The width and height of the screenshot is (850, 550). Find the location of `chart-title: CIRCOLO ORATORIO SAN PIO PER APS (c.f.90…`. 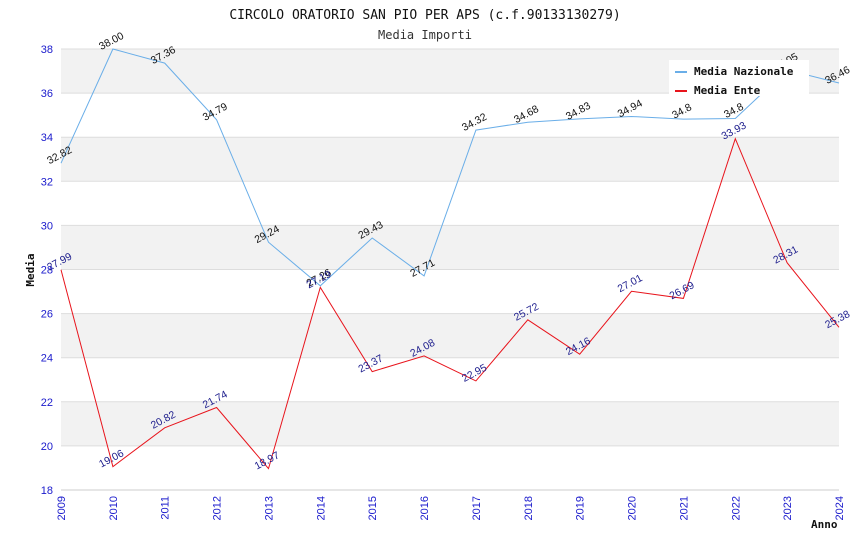

chart-title: CIRCOLO ORATORIO SAN PIO PER APS (c.f.90… is located at coordinates (424, 15).